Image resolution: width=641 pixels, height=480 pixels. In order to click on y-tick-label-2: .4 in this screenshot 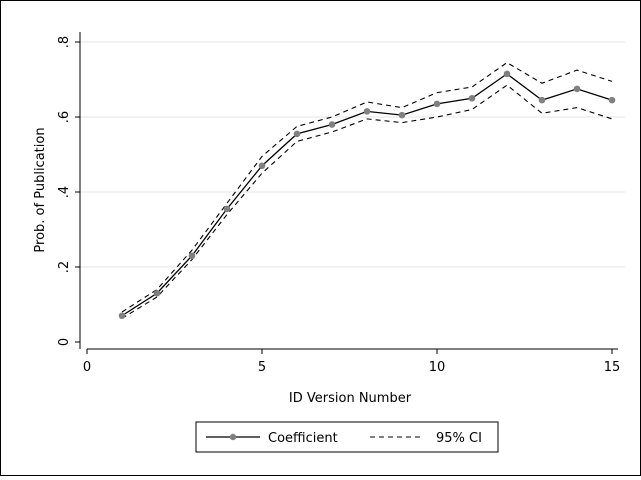, I will do `click(64, 192)`.